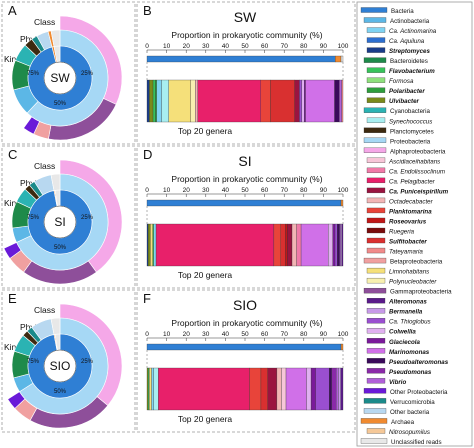 The width and height of the screenshot is (474, 448). I want to click on legend-label: Limnohabitans, so click(409, 272).